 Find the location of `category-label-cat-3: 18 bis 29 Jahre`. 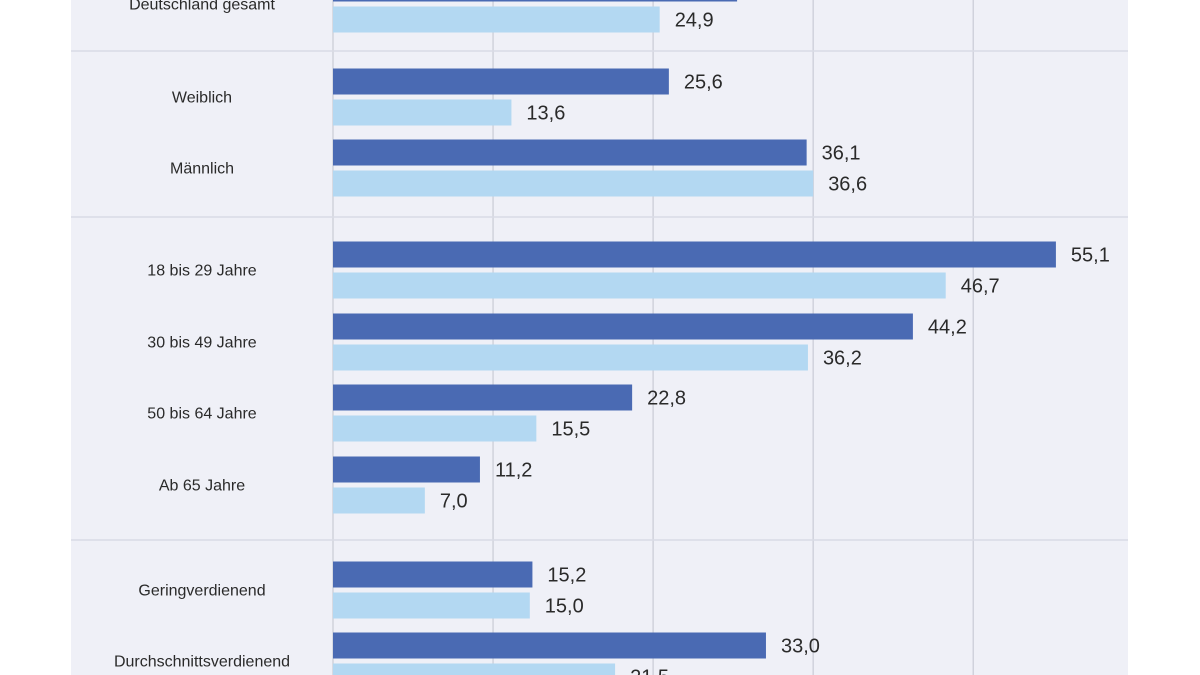

category-label-cat-3: 18 bis 29 Jahre is located at coordinates (202, 271).